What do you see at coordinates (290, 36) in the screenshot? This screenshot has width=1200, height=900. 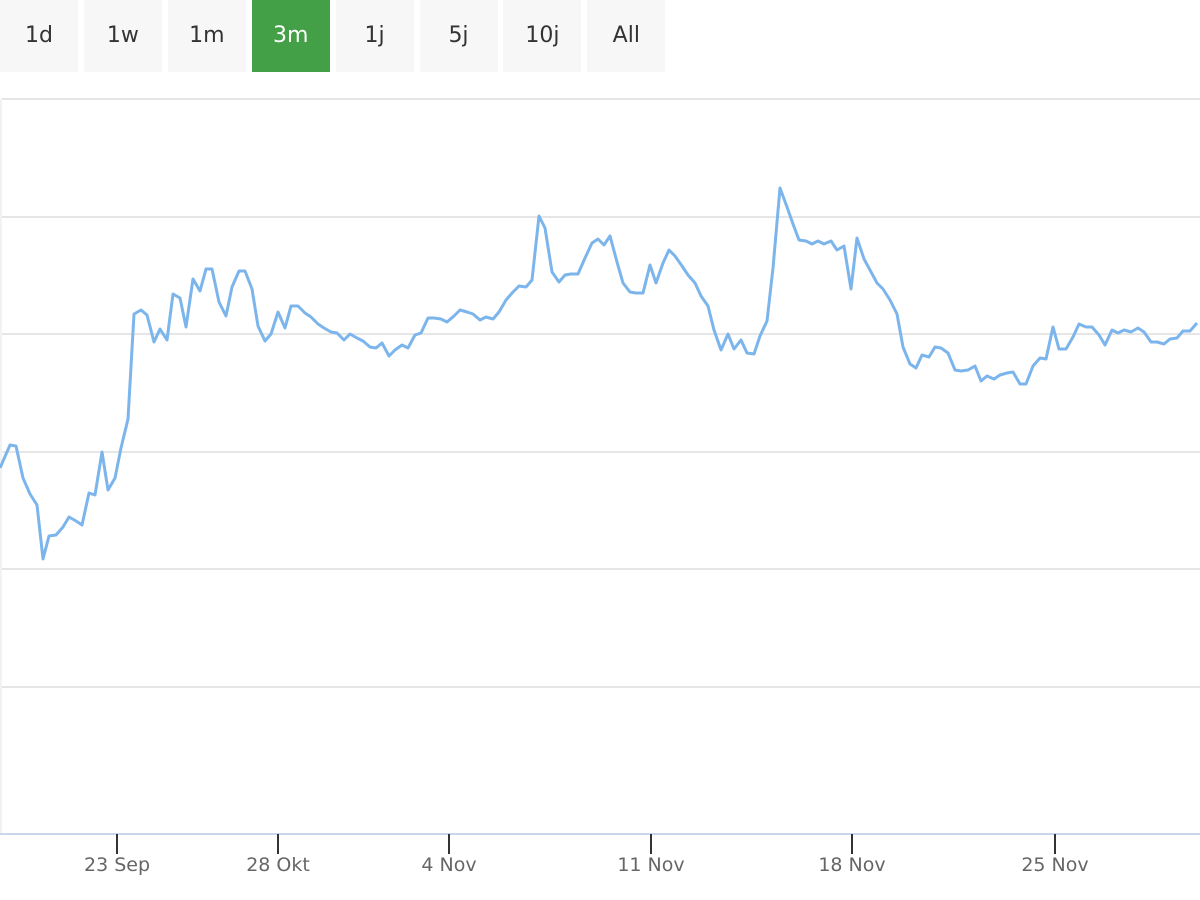 I see `range-button: 3m` at bounding box center [290, 36].